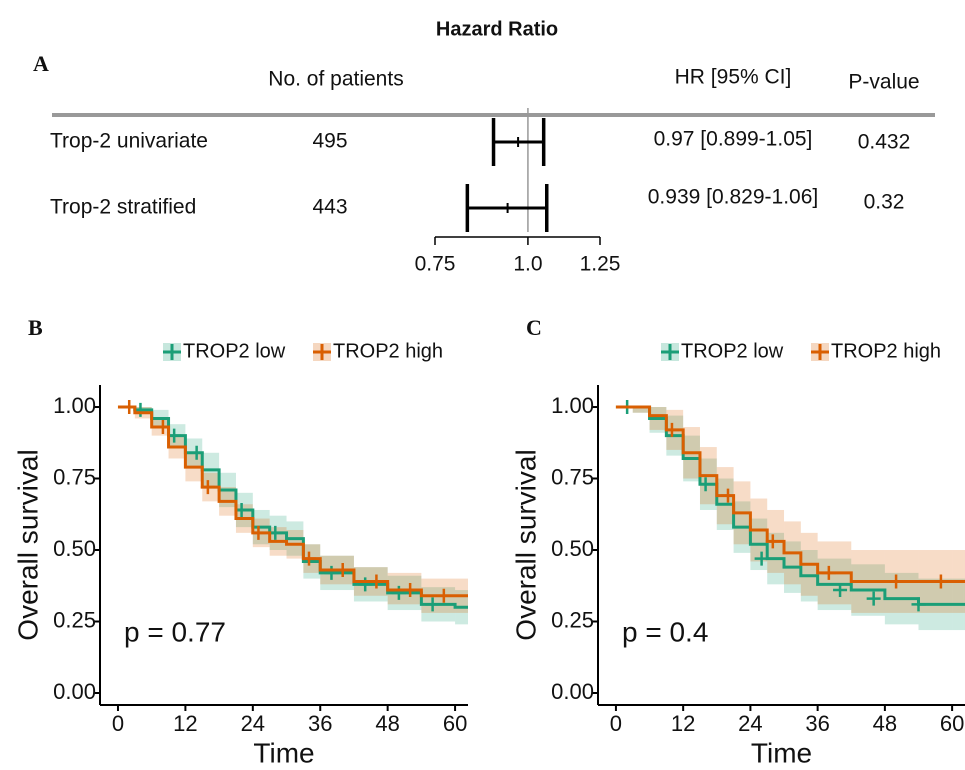 The image size is (965, 770). What do you see at coordinates (733, 139) in the screenshot?
I see `hr-label: 0.97 [0.899-1.05]` at bounding box center [733, 139].